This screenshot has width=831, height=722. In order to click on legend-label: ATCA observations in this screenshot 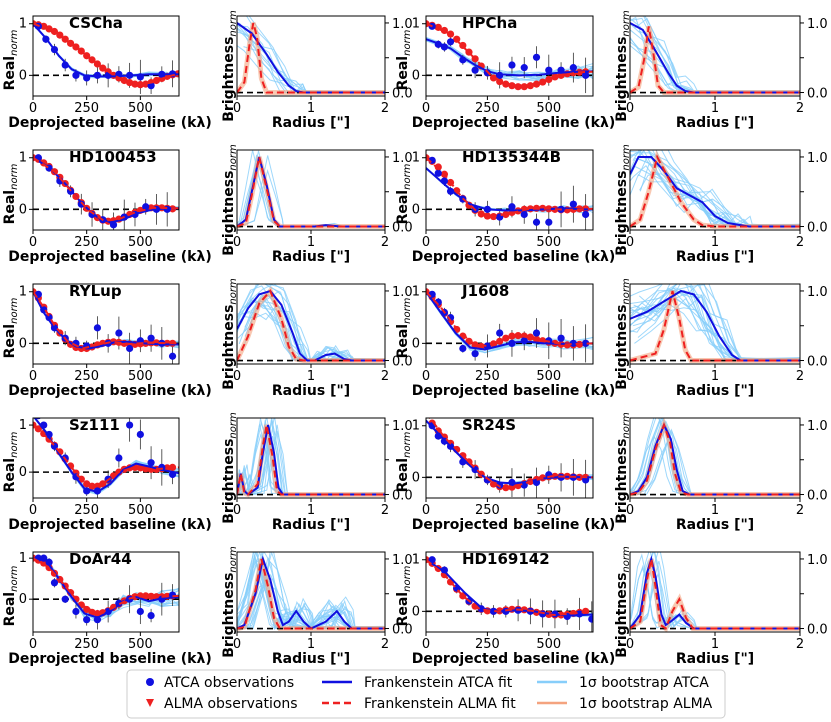, I will do `click(229, 683)`.